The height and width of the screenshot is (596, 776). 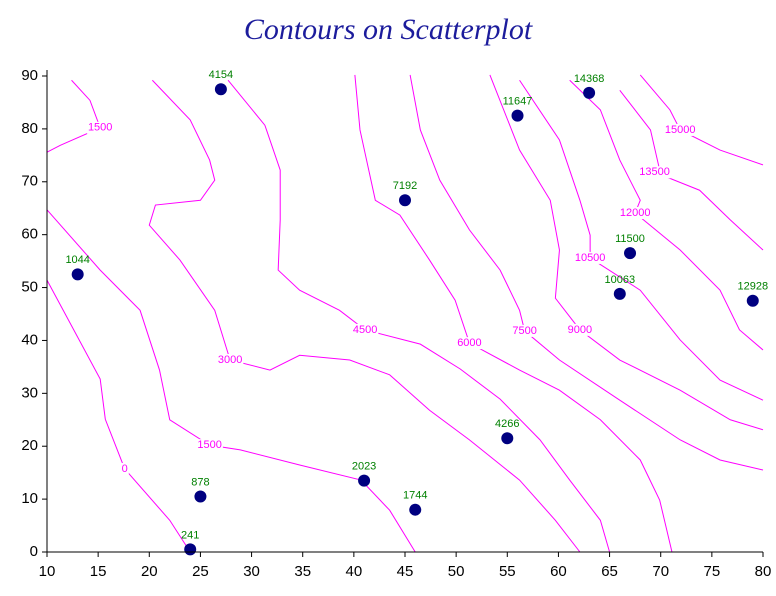 I want to click on x-tick-label: 15, so click(x=98, y=571).